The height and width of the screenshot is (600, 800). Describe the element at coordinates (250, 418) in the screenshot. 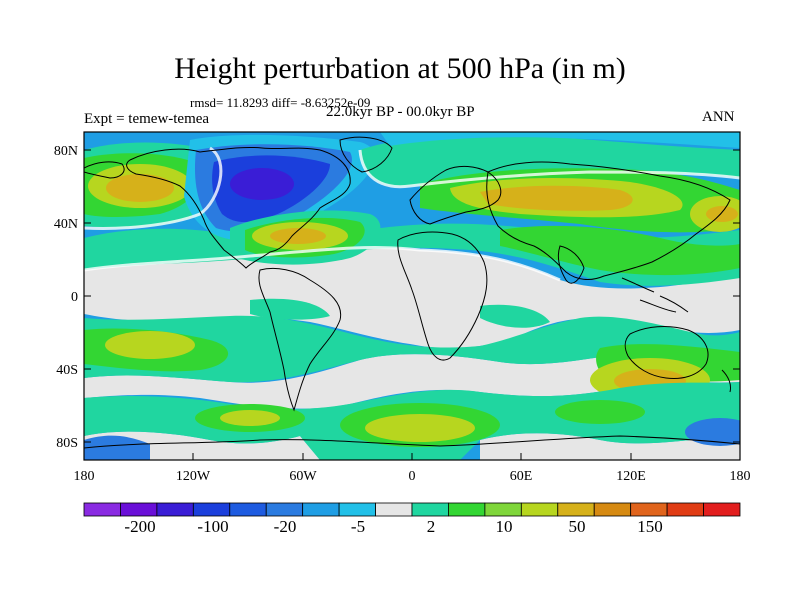

I see `south-pacific-ring-core` at that location.